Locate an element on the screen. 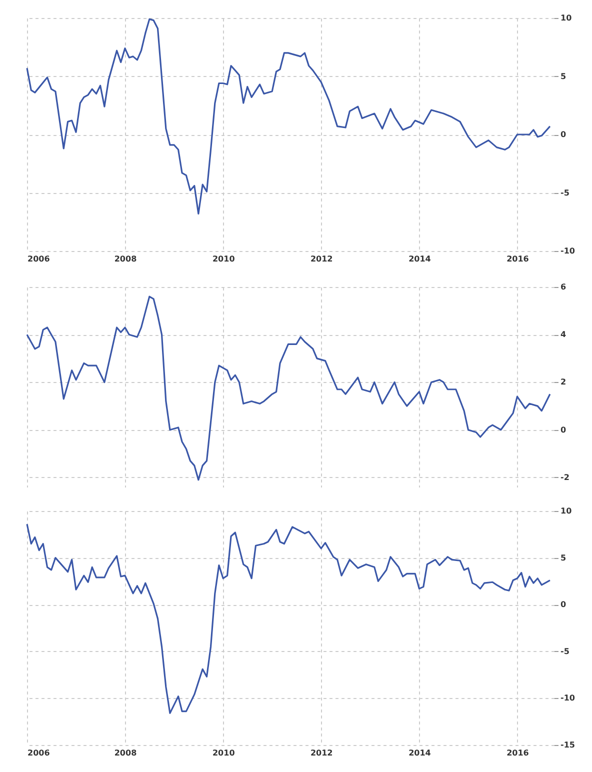 Image resolution: width=592 pixels, height=772 pixels. y-tick-label: -2 is located at coordinates (565, 477).